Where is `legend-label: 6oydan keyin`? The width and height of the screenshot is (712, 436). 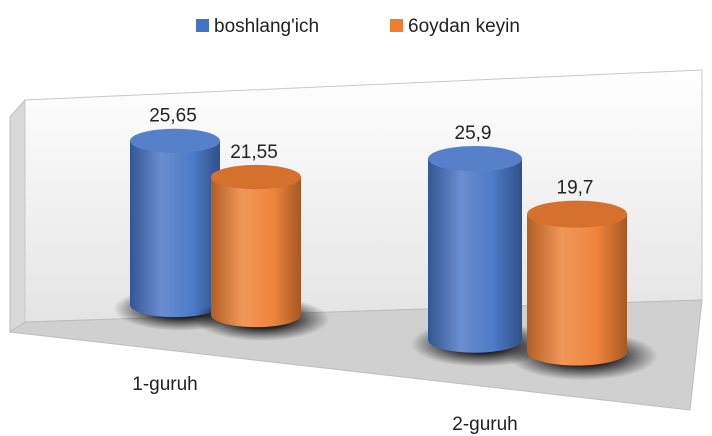
legend-label: 6oydan keyin is located at coordinates (464, 26).